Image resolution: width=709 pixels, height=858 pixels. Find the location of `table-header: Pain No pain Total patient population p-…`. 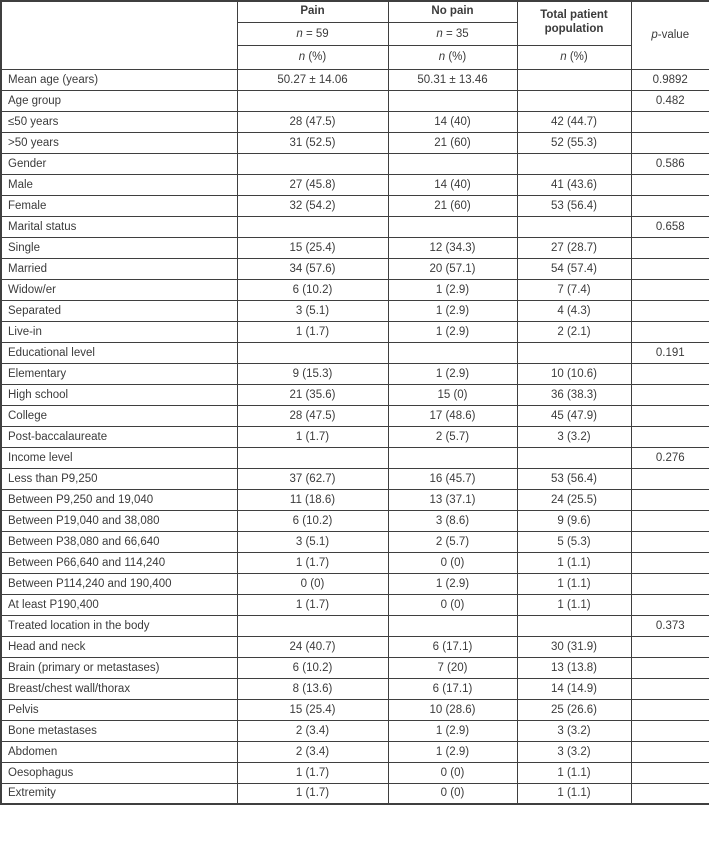

table-header: Pain No pain Total patient population p-… is located at coordinates (354, 35).